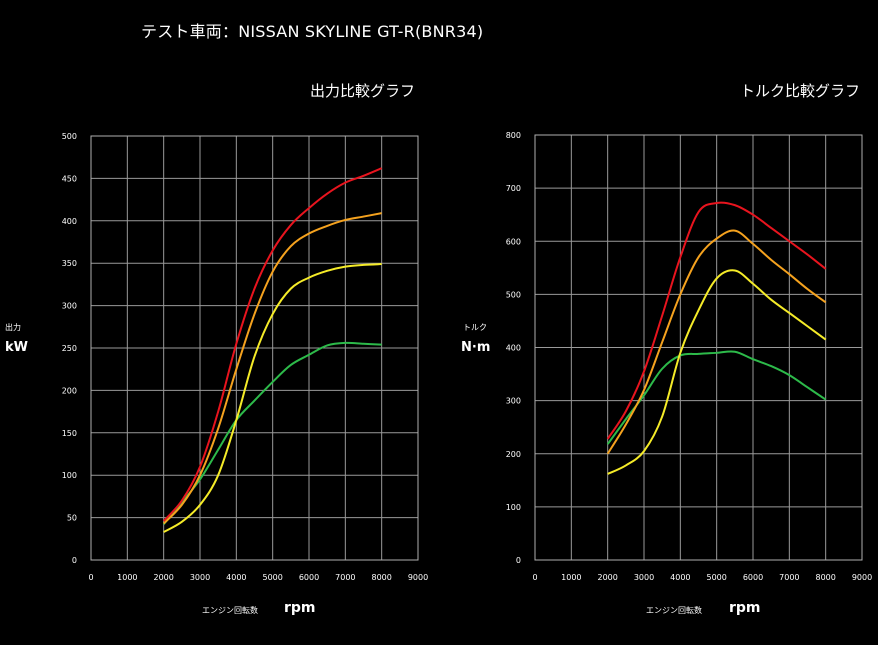  I want to click on power-ylabel: kW, so click(16, 347).